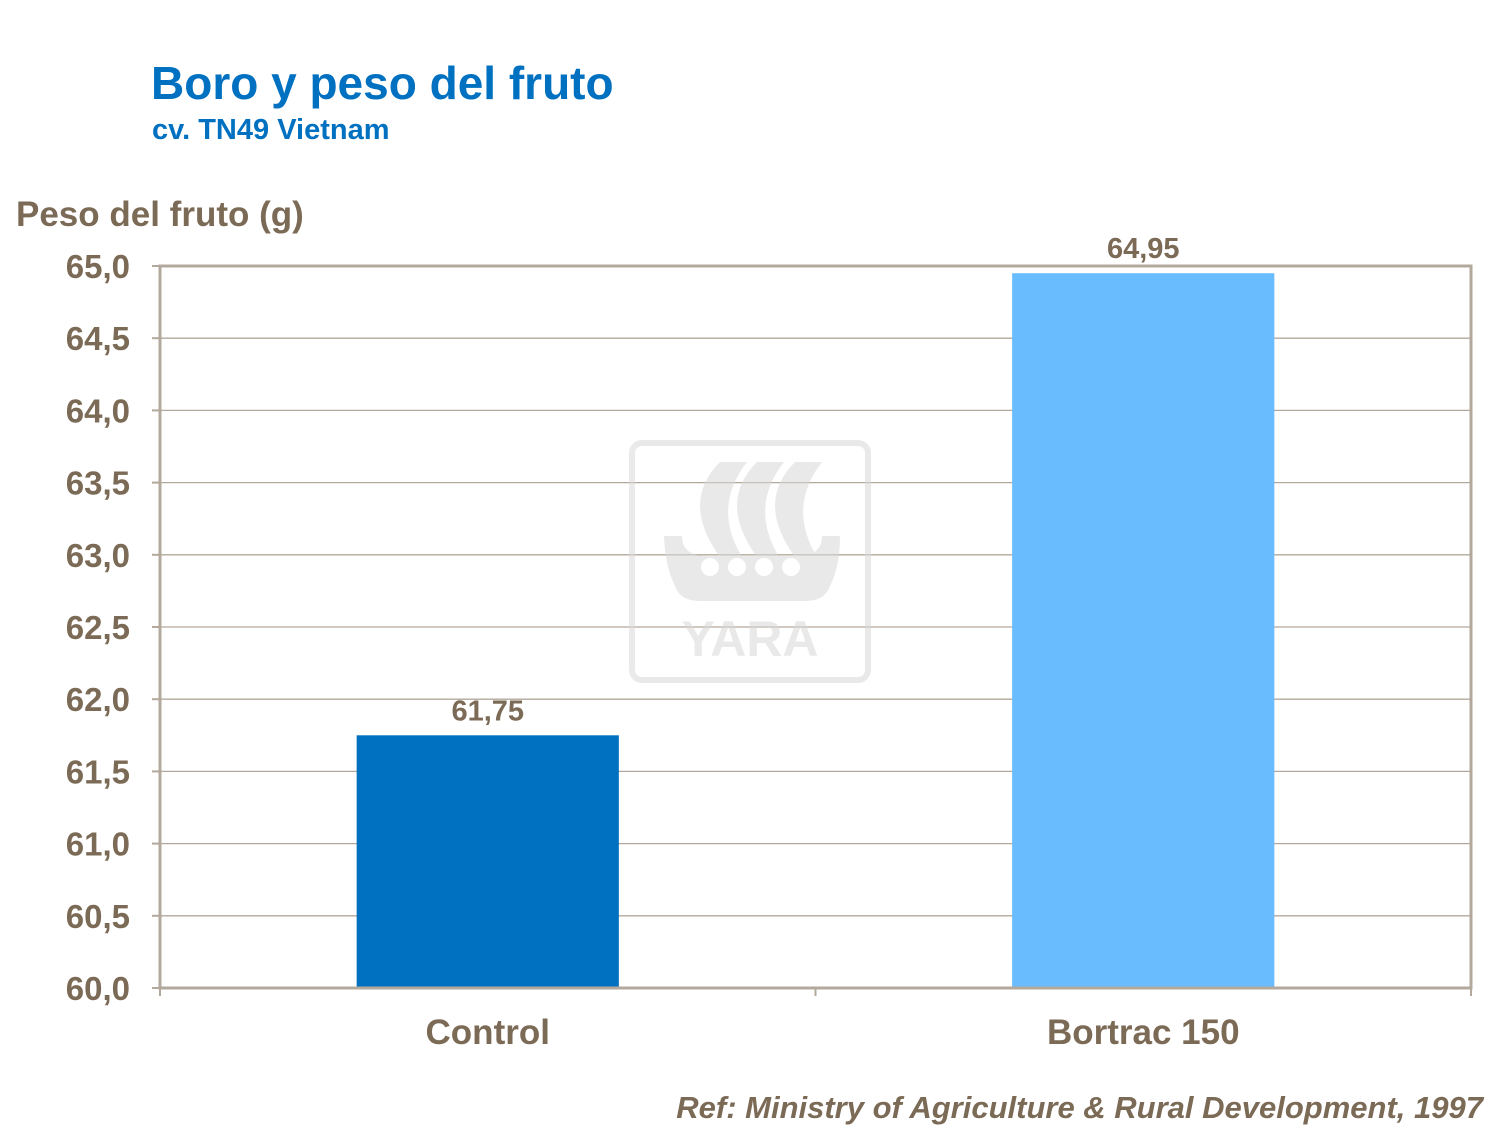  I want to click on data-label: 61,75, so click(487, 711).